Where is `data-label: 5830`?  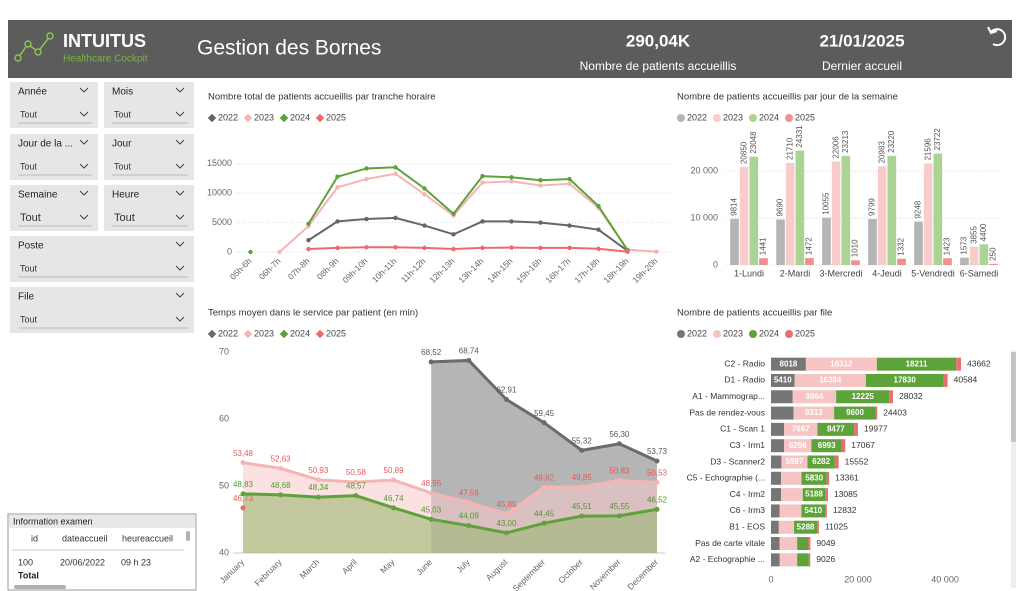 data-label: 5830 is located at coordinates (814, 477).